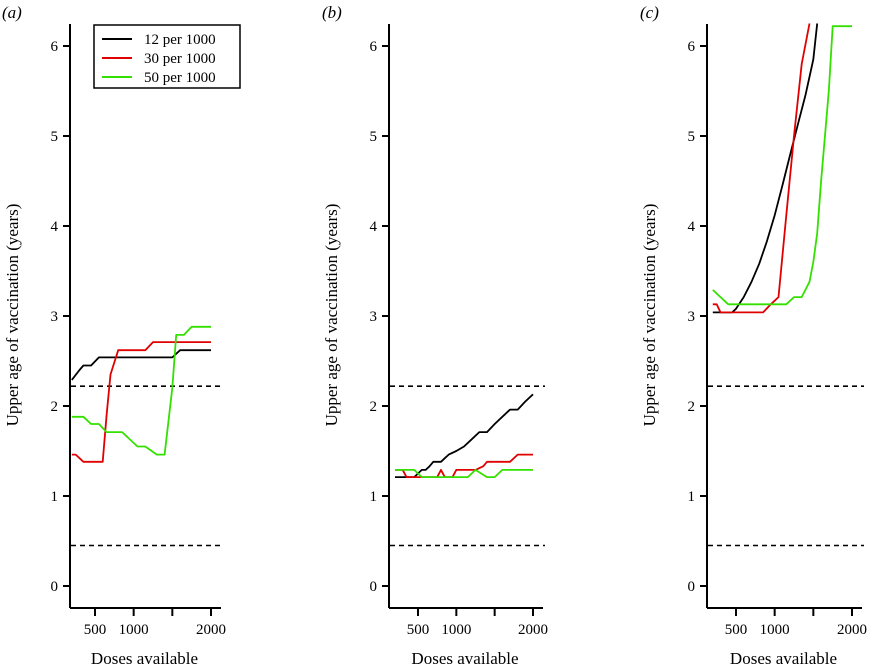  What do you see at coordinates (649, 12) in the screenshot?
I see `panel-label: (c)` at bounding box center [649, 12].